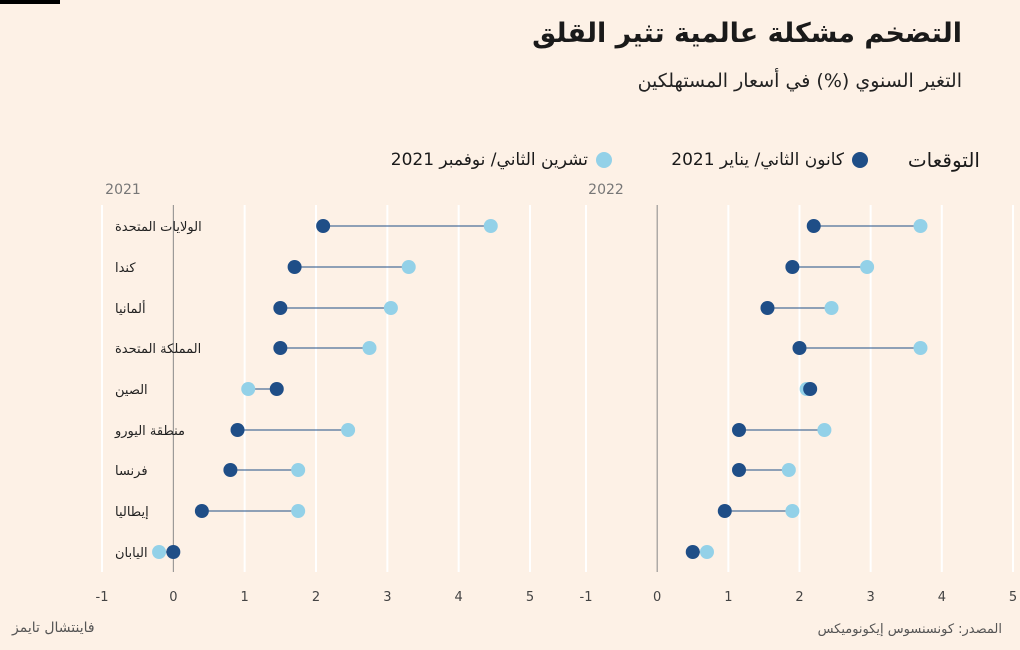 The height and width of the screenshot is (650, 1020). Describe the element at coordinates (130, 308) in the screenshot. I see `category-label: ألمانيا` at that location.